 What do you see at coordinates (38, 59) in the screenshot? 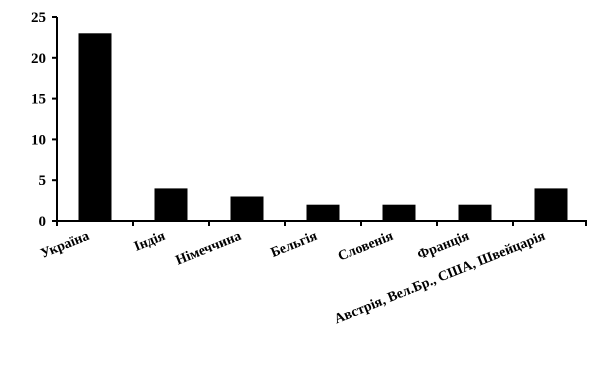
I see `y-tick-label: 20` at bounding box center [38, 59].